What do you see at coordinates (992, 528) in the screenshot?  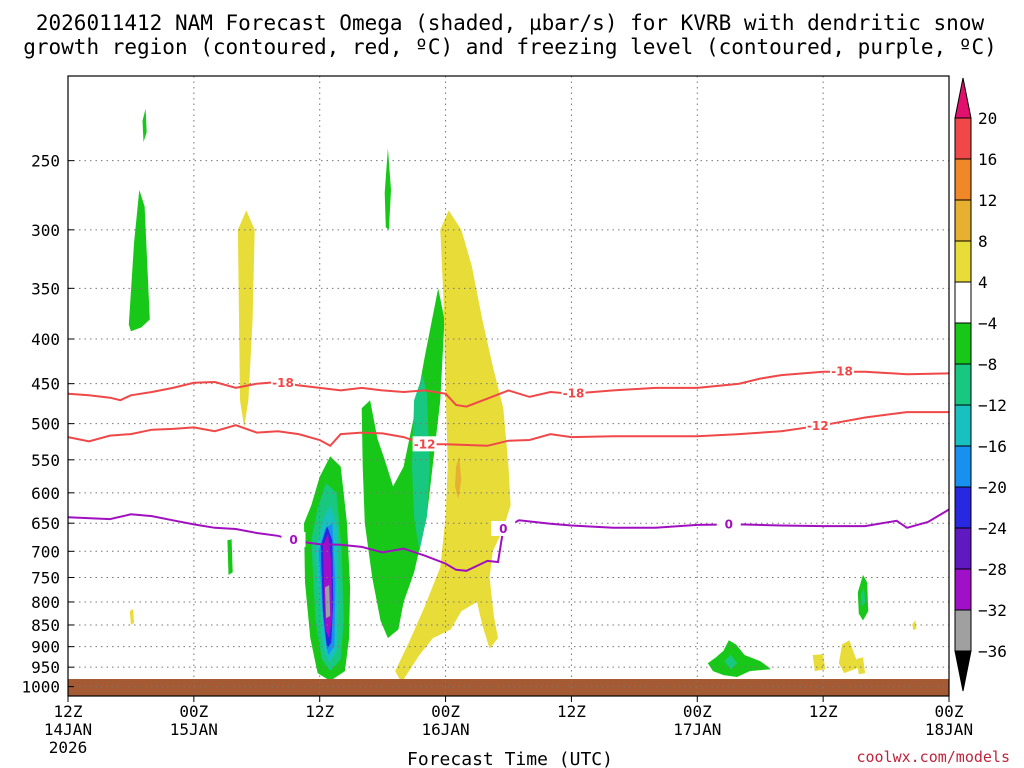 I see `colorbar-label: −24` at bounding box center [992, 528].